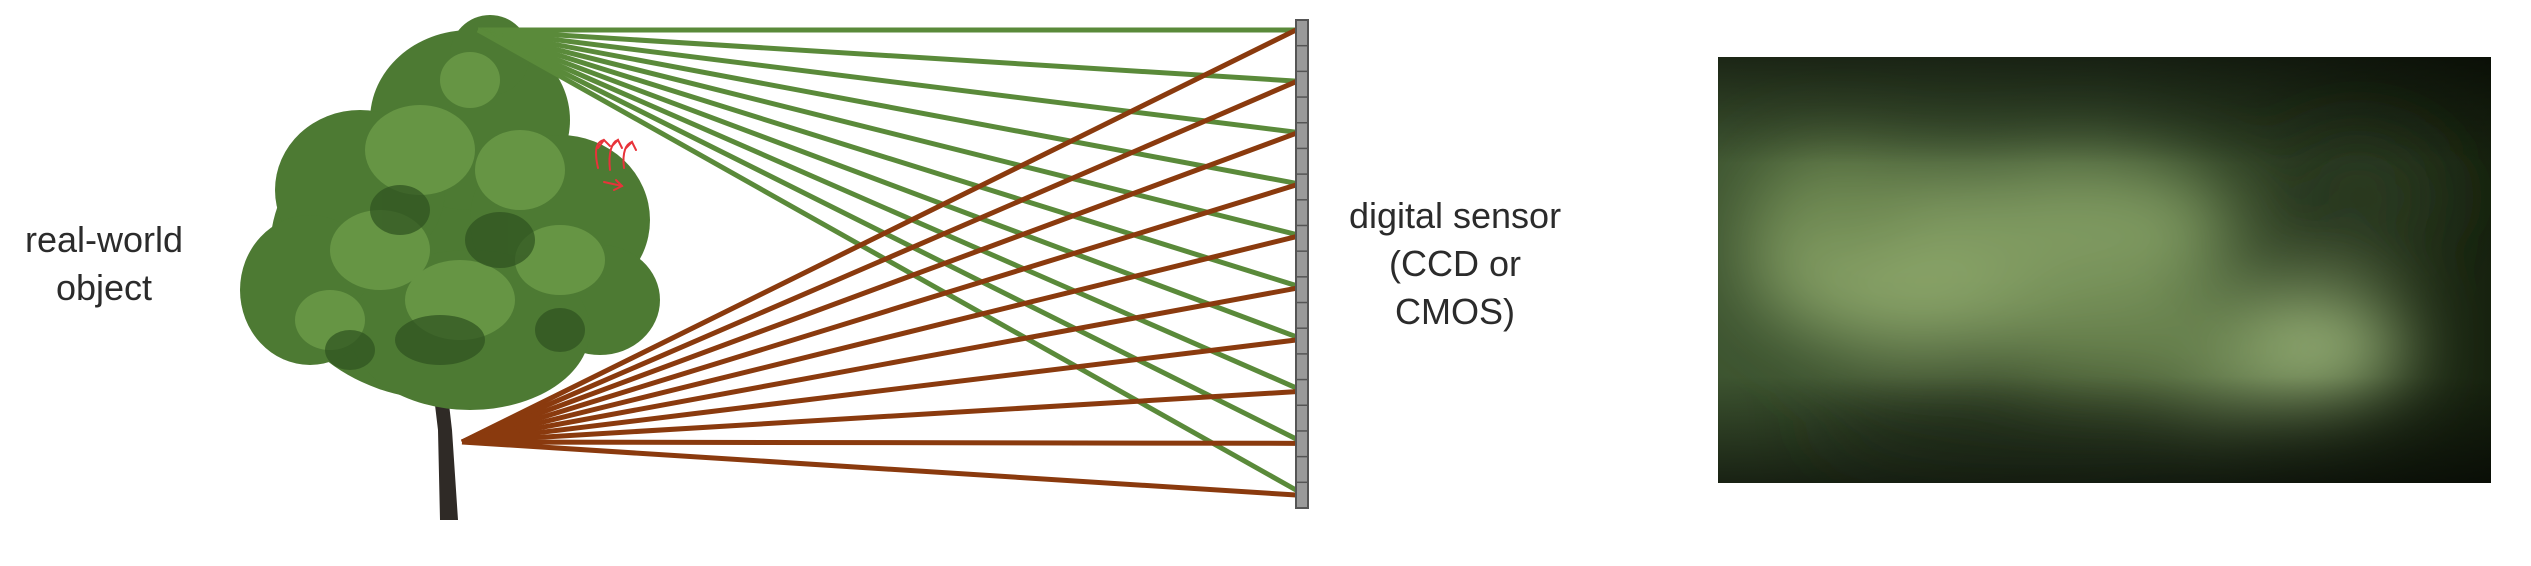  What do you see at coordinates (616, 164) in the screenshot?
I see `handwritten-arrows-icon` at bounding box center [616, 164].